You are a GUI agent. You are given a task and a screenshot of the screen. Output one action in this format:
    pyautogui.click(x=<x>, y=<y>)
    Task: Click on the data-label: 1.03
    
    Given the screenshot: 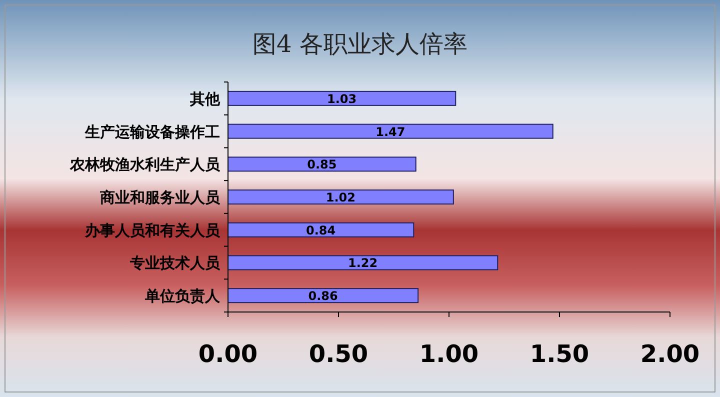 What is the action you would take?
    pyautogui.click(x=342, y=99)
    